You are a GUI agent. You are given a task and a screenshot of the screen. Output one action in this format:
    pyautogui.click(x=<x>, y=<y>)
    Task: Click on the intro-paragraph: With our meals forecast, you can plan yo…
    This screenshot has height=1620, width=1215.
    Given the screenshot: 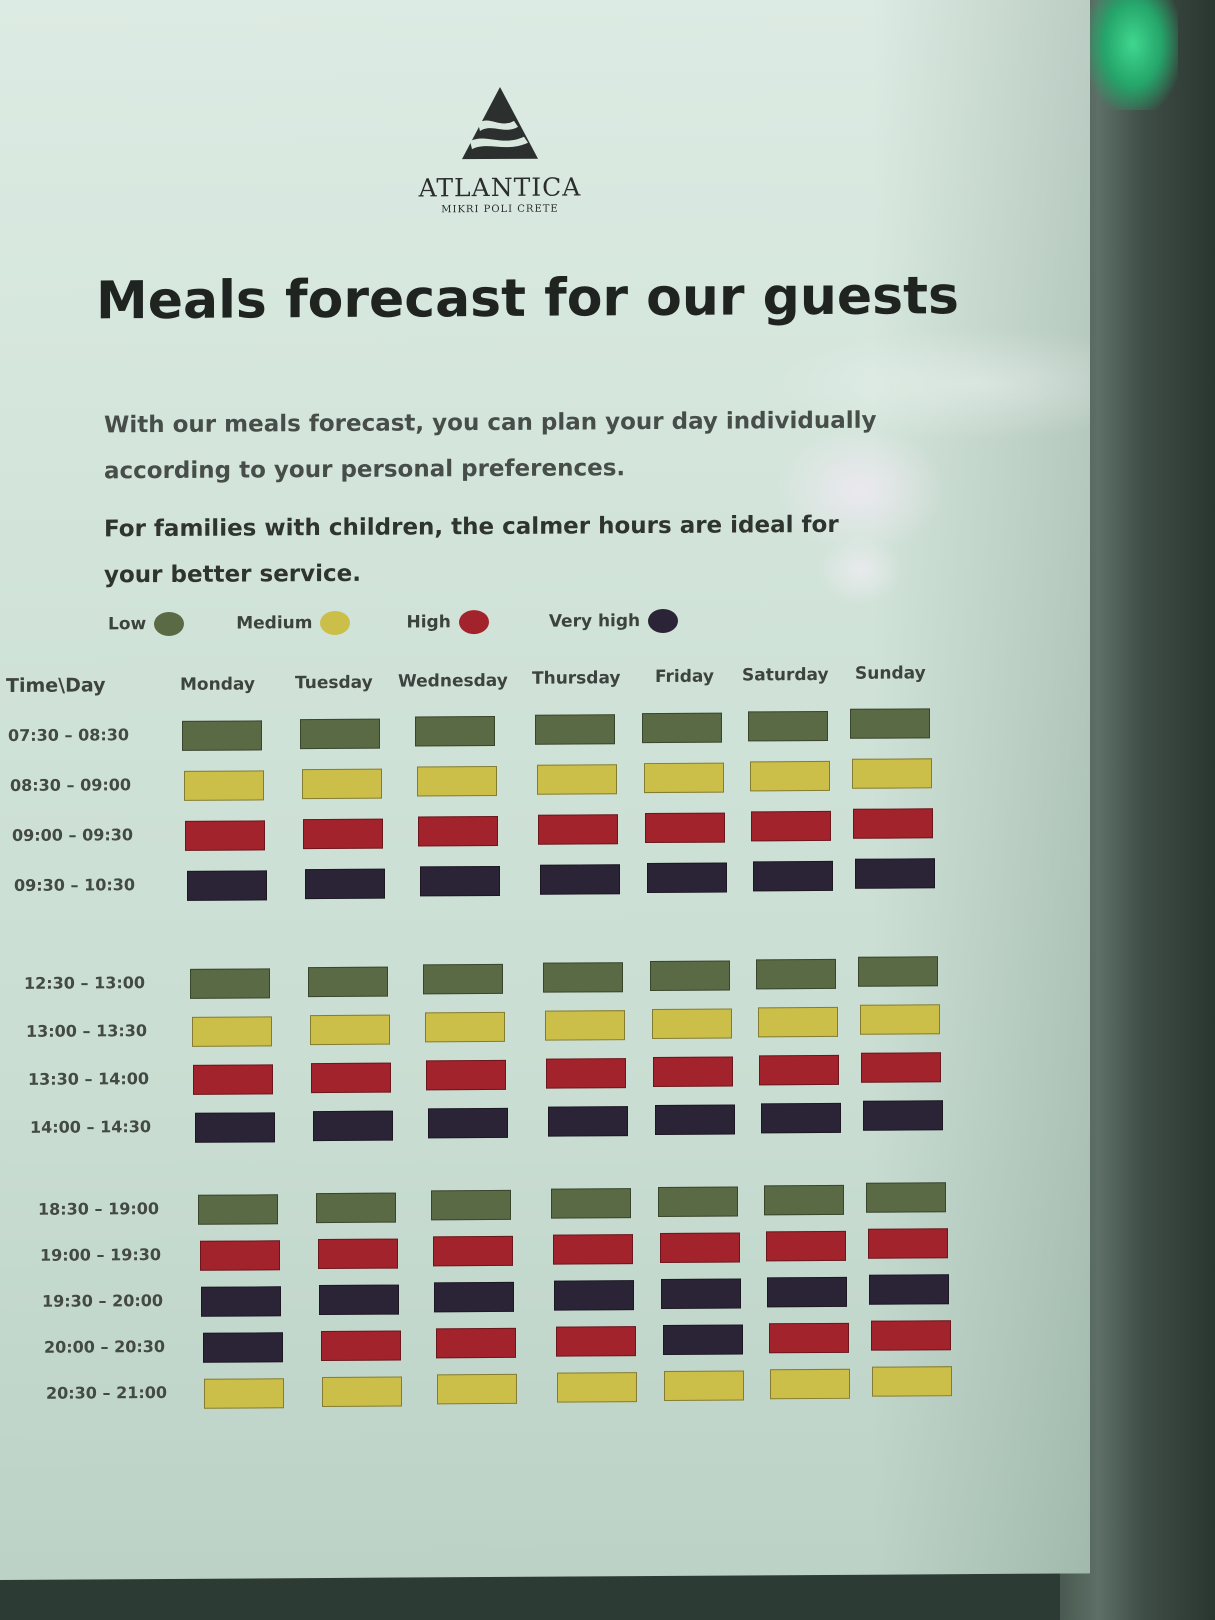 What is the action you would take?
    pyautogui.click(x=490, y=446)
    